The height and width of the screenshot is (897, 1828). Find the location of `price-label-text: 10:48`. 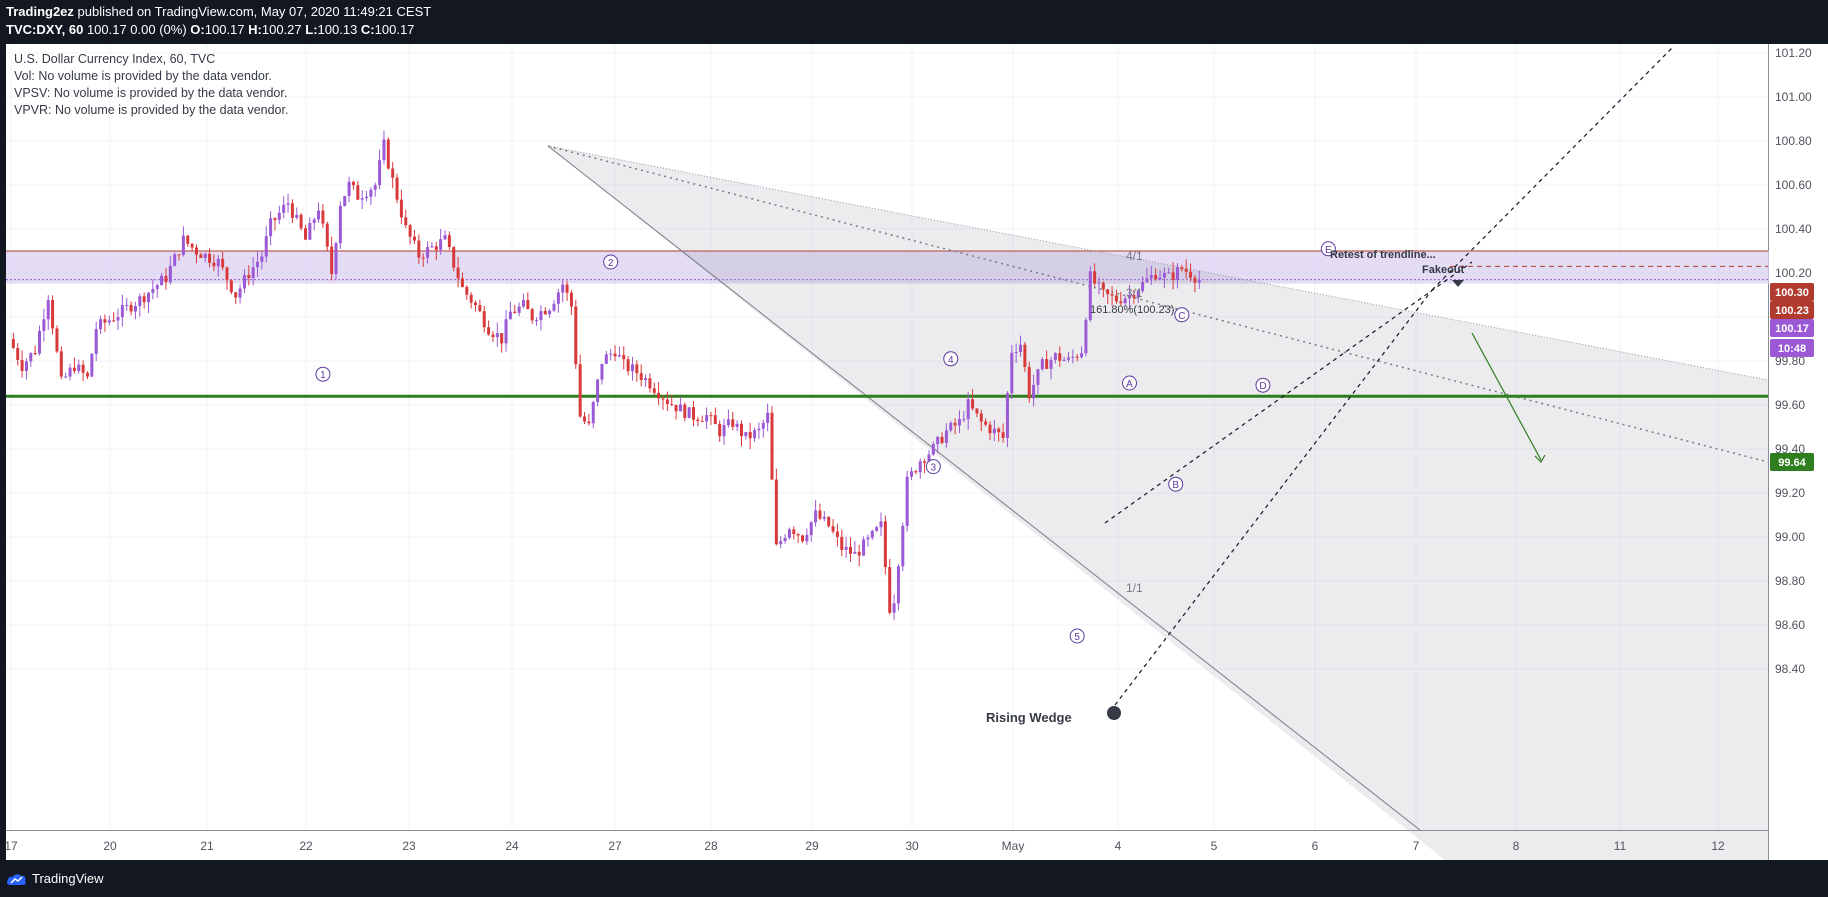

price-label-text: 10:48 is located at coordinates (1792, 349).